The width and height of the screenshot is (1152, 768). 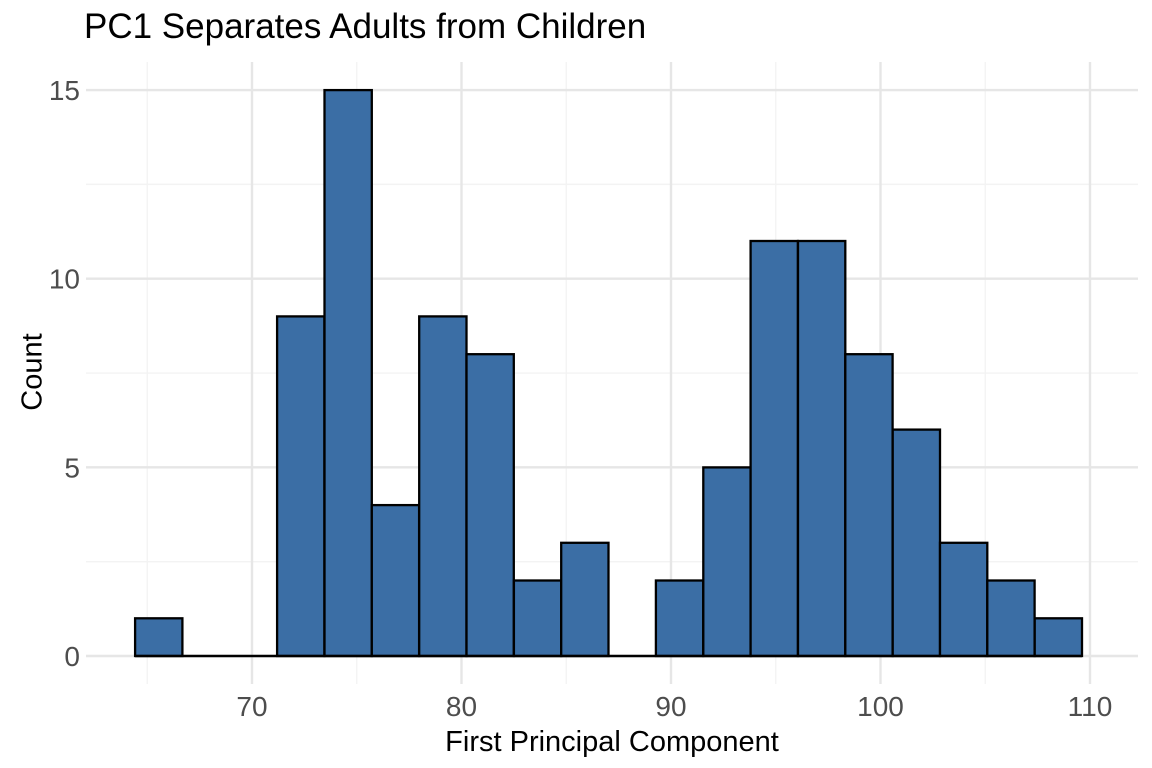 What do you see at coordinates (880, 706) in the screenshot?
I see `x-tick-label: 100` at bounding box center [880, 706].